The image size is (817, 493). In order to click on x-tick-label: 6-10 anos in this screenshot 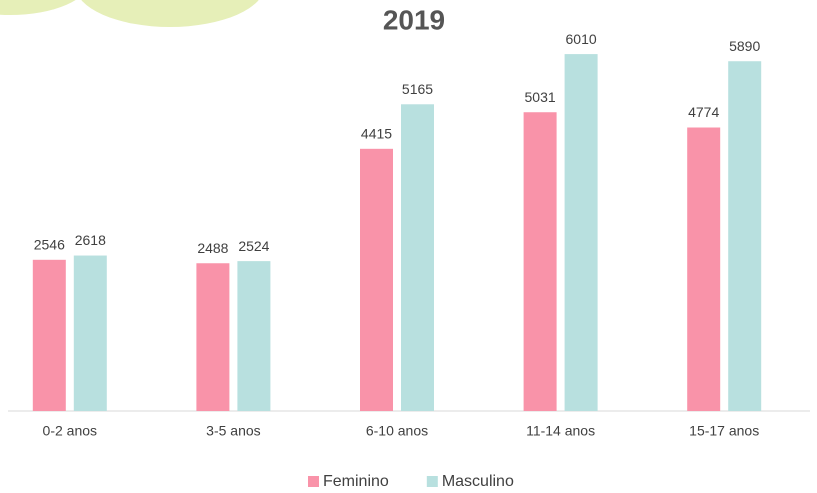, I will do `click(397, 431)`.